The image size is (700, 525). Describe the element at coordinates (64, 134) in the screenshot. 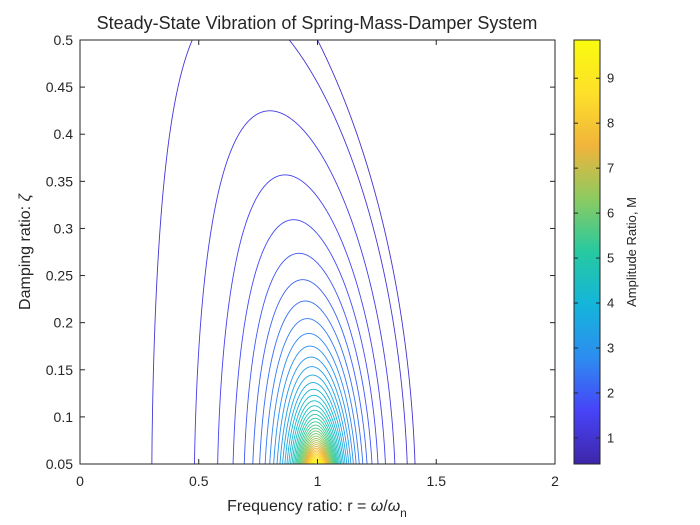

I see `y-tick-label: 0.4` at that location.